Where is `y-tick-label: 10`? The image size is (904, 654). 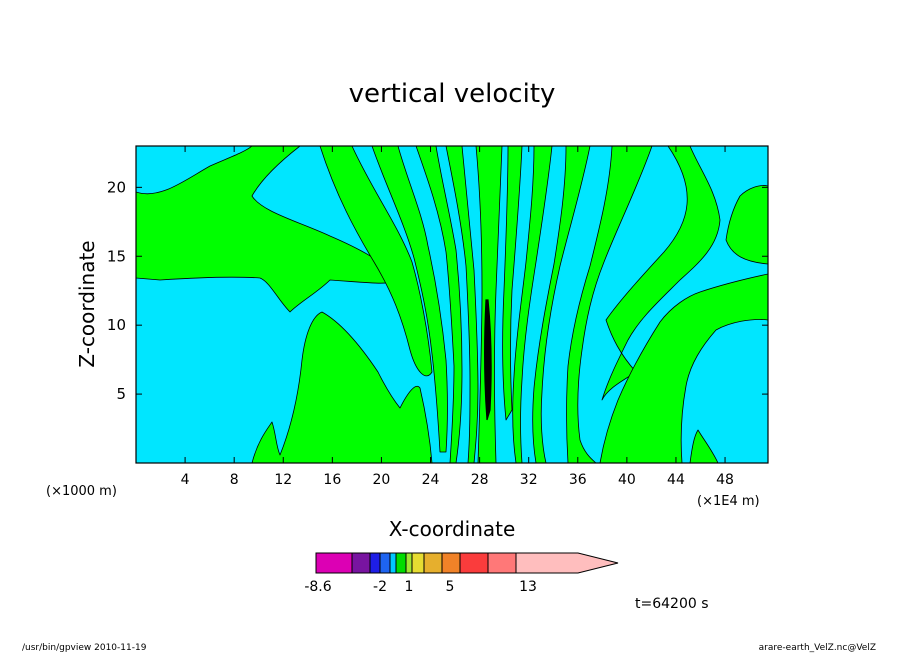
y-tick-label: 10 is located at coordinates (116, 325).